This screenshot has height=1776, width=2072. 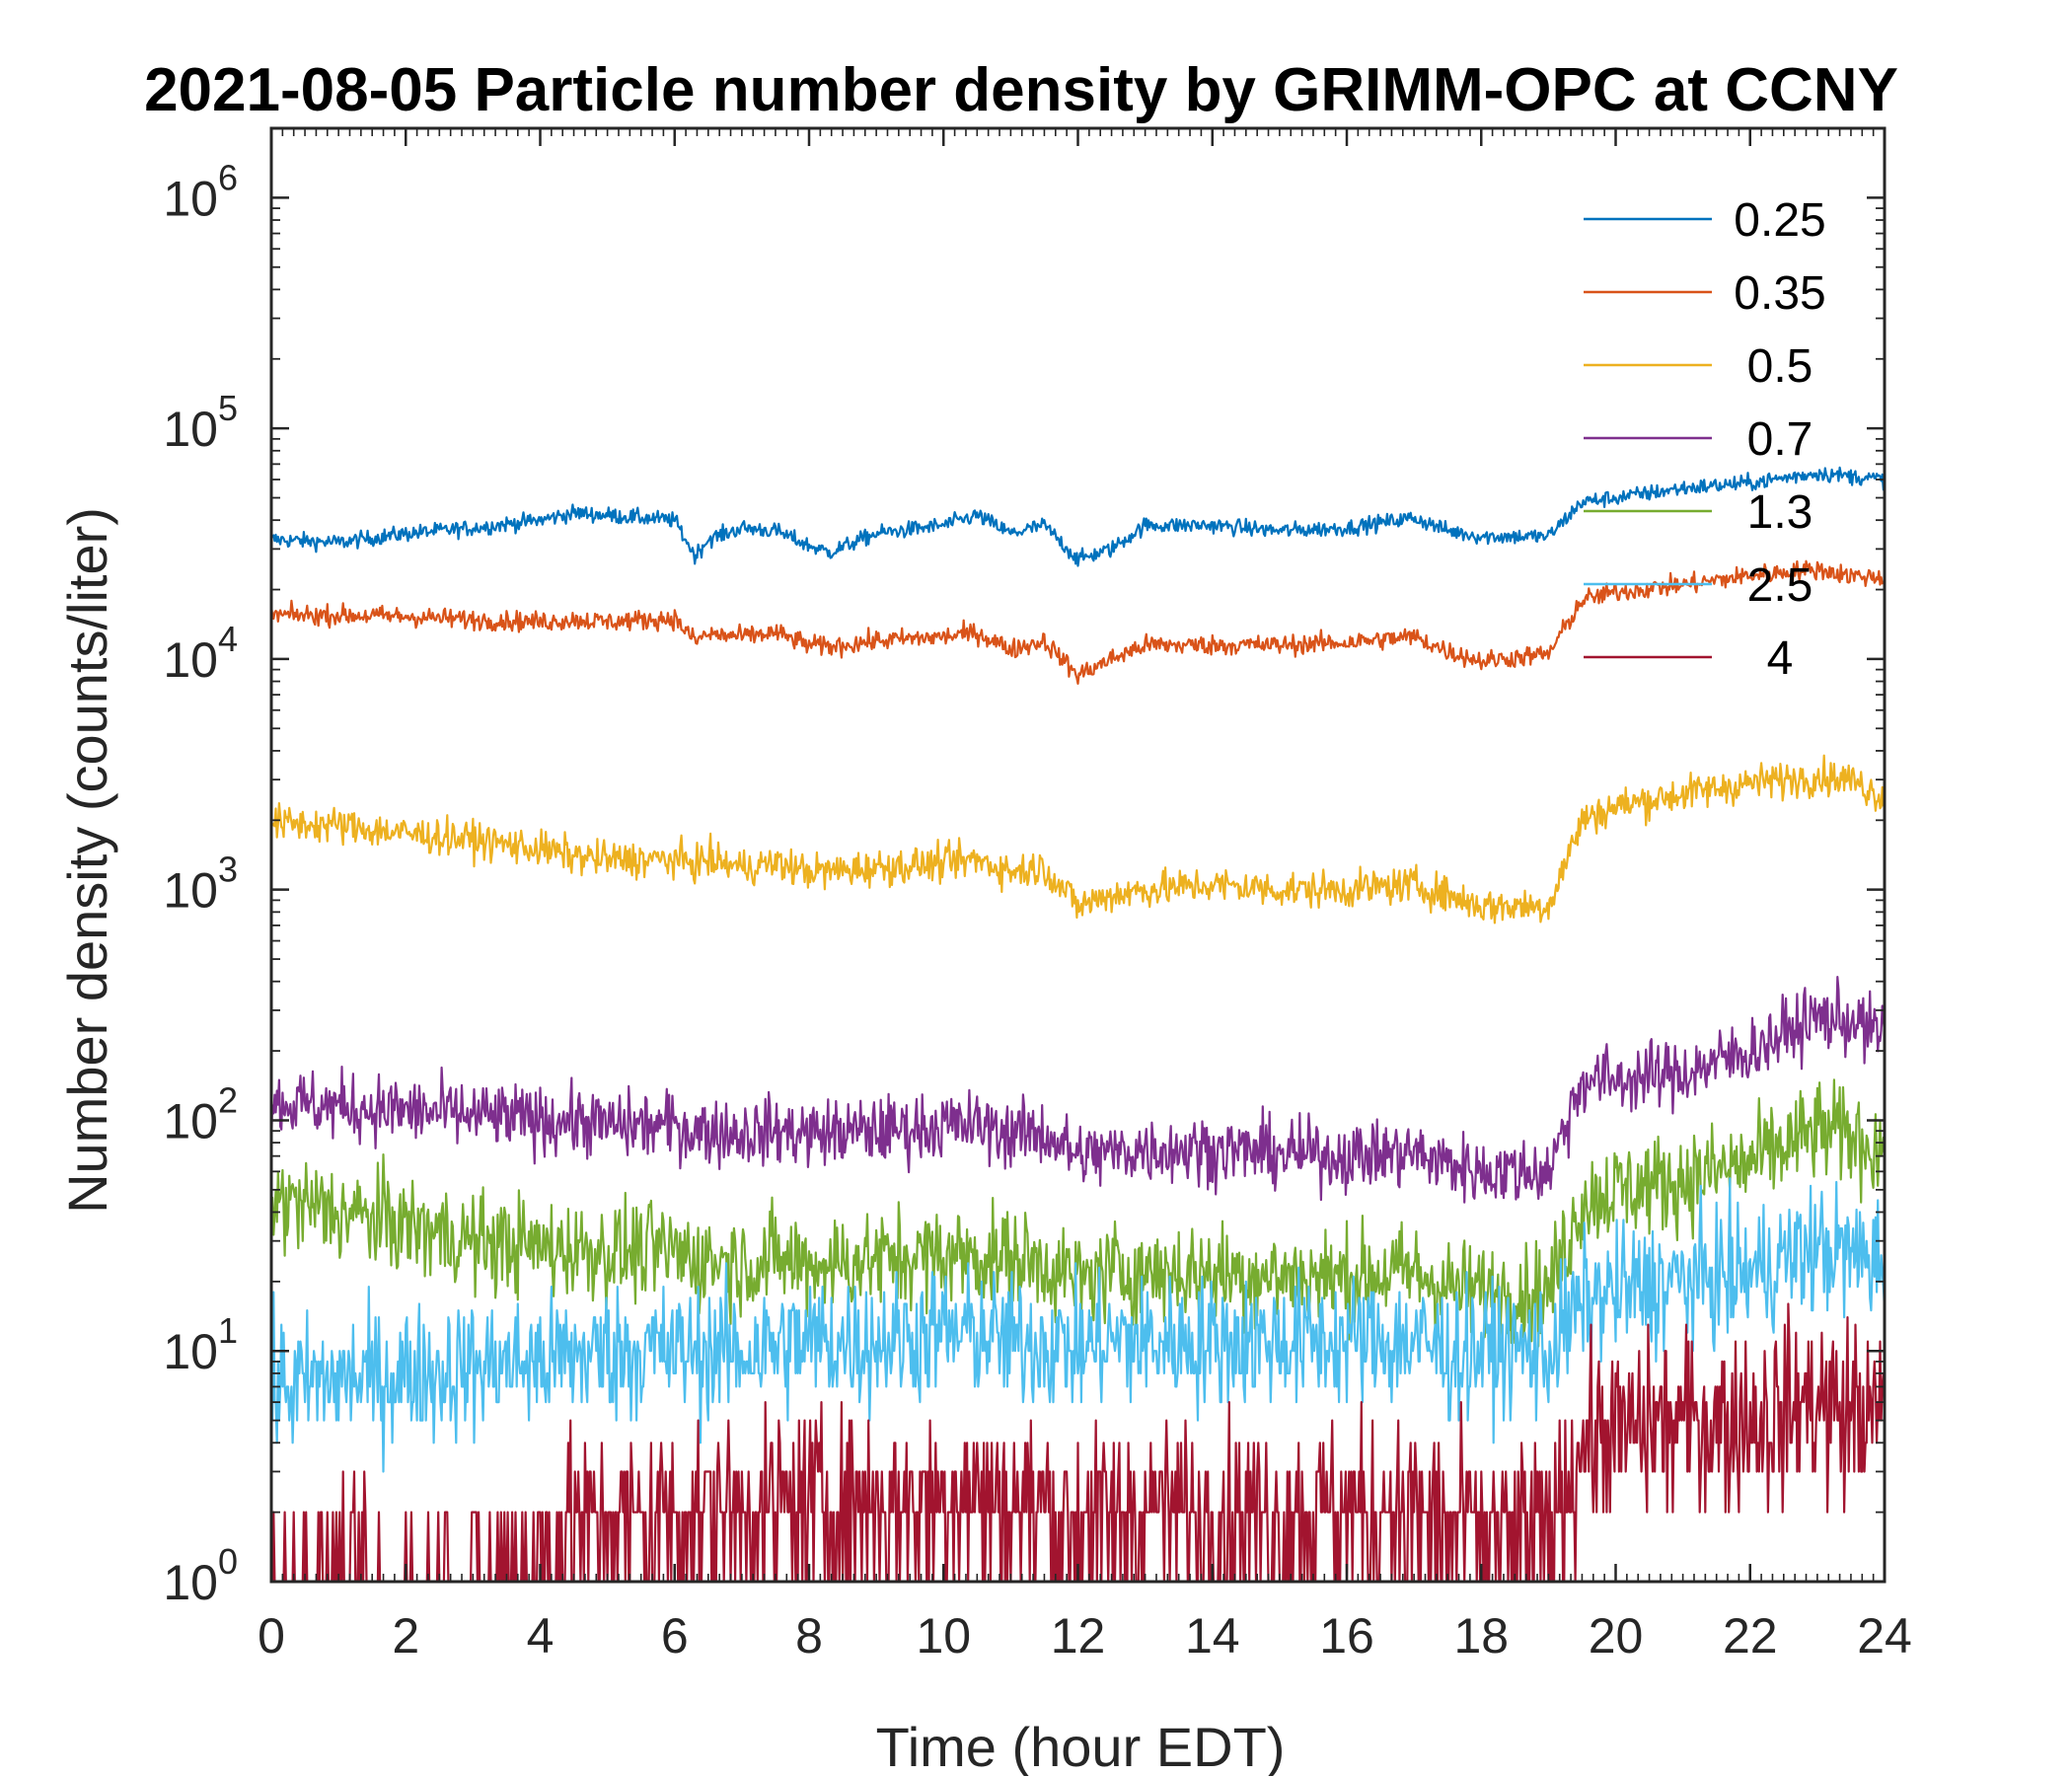 I want to click on x-tick-label: 10, so click(x=944, y=1636).